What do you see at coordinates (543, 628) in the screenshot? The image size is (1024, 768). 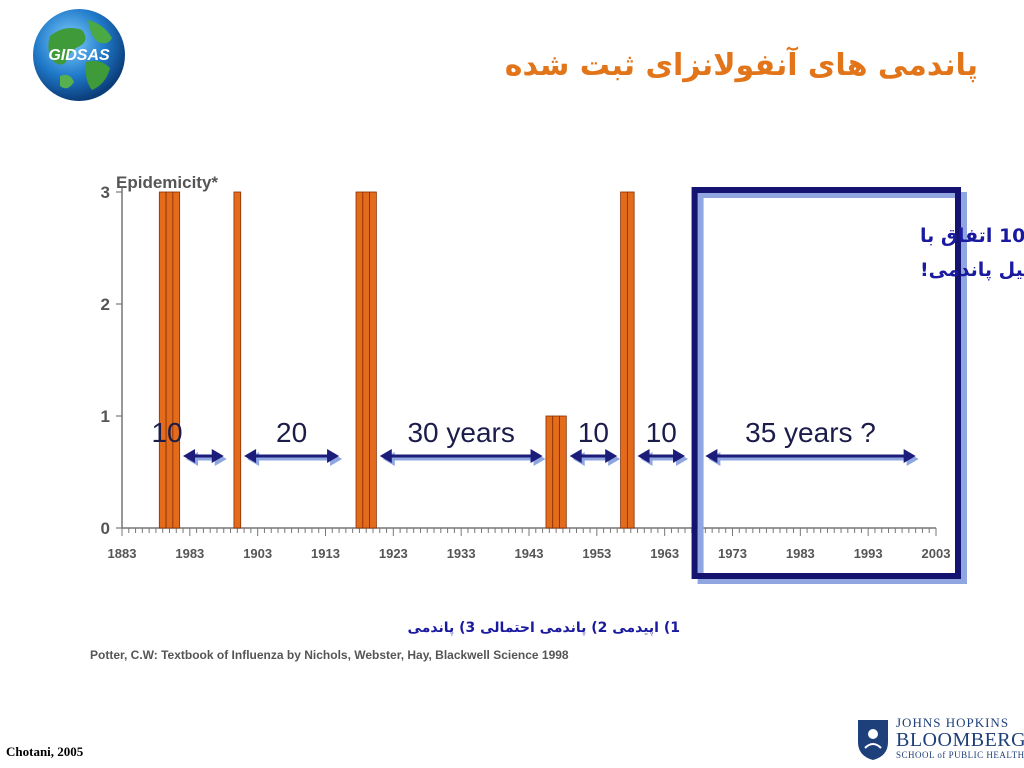 I see `legend-text: 1) اپیدمی 2) پاندمی احتمالی 3) پاندمی` at bounding box center [543, 628].